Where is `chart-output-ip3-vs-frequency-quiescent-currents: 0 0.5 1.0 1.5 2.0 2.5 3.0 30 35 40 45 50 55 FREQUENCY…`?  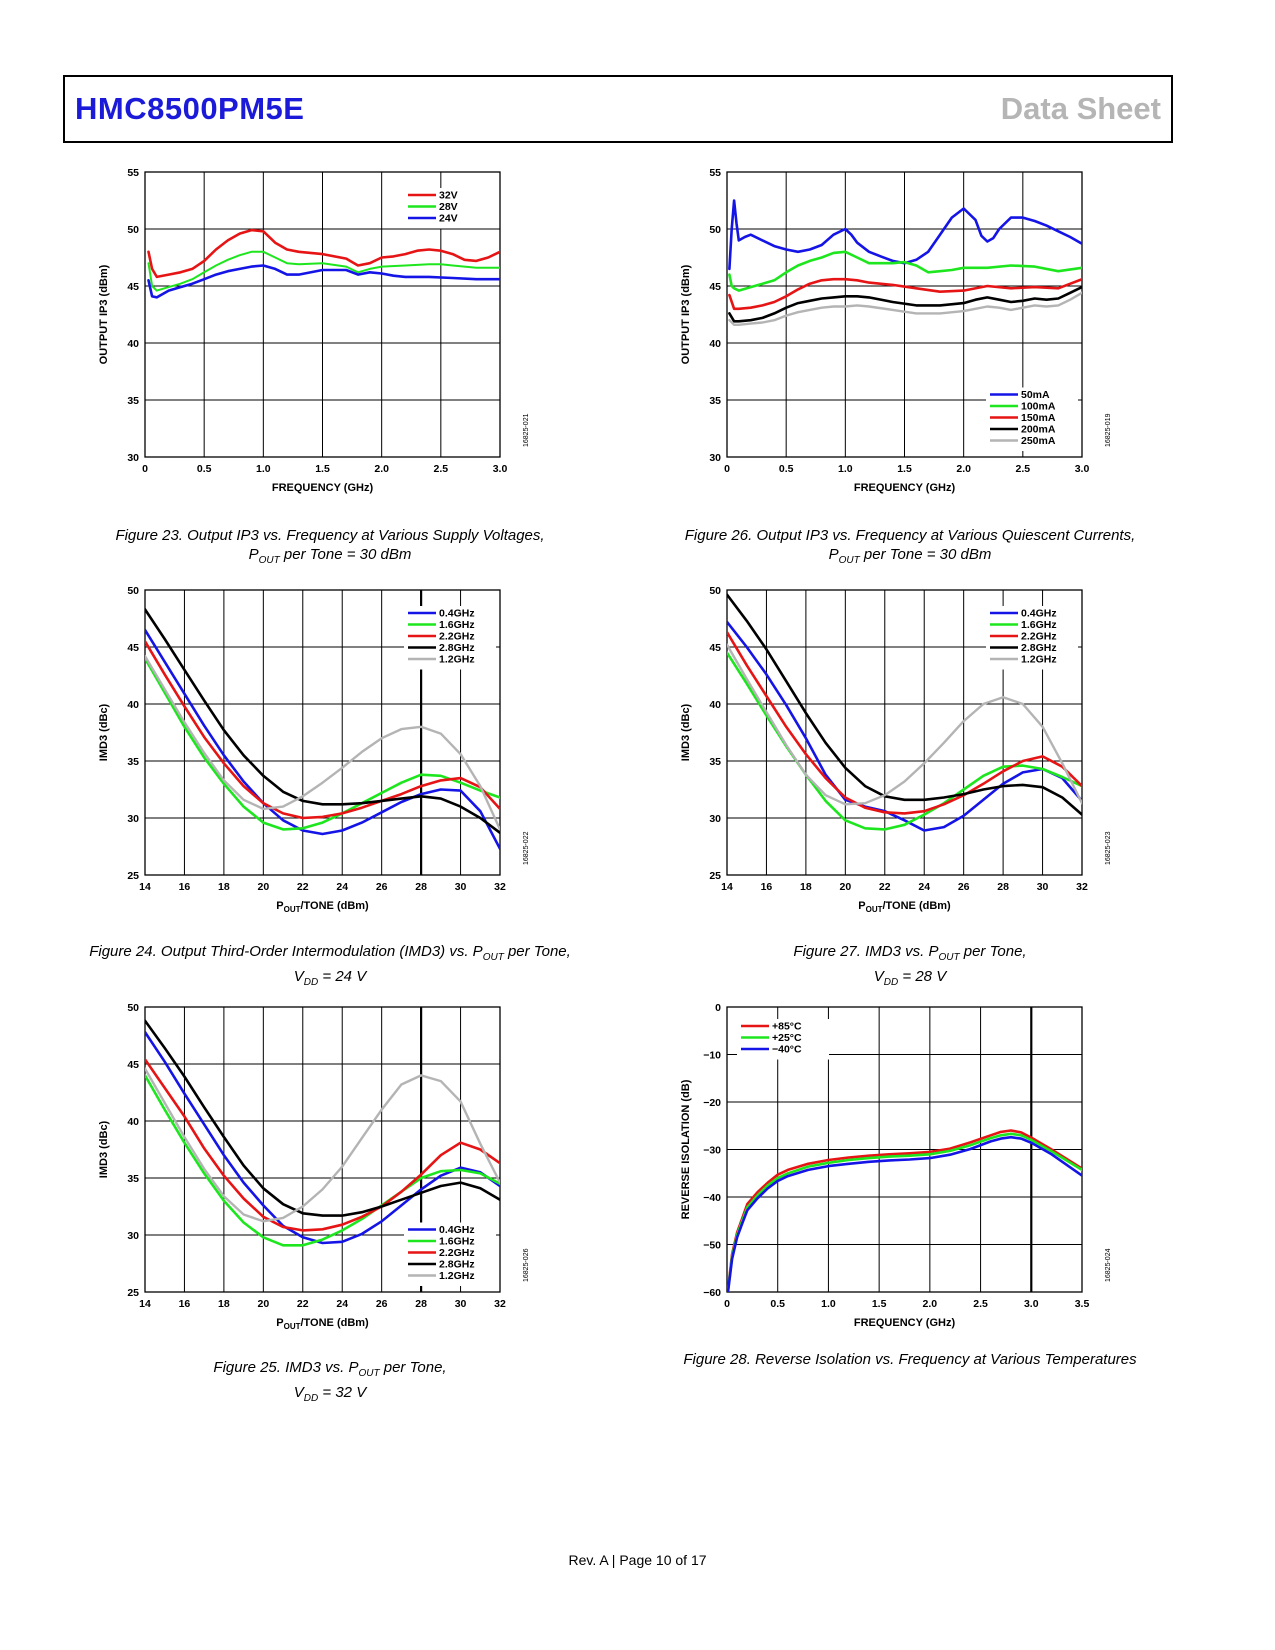 chart-output-ip3-vs-frequency-quiescent-currents: 0 0.5 1.0 1.5 2.0 2.5 3.0 30 35 40 45 50 55 FREQUENCY… is located at coordinates (896, 330).